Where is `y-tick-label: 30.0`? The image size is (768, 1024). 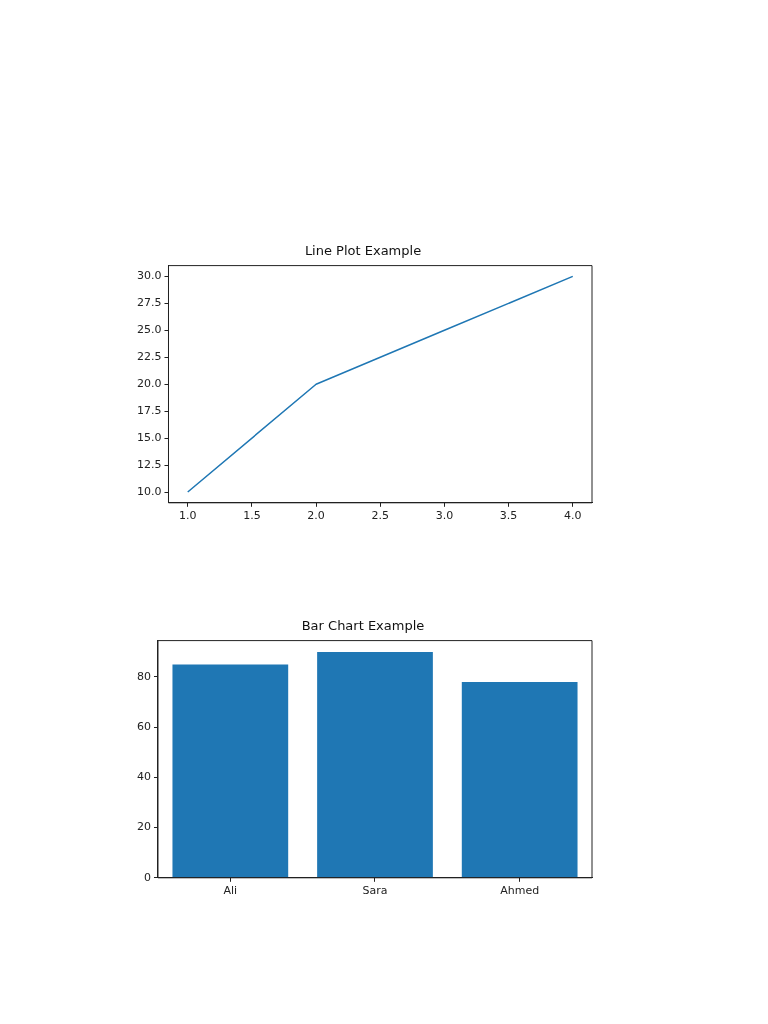 y-tick-label: 30.0 is located at coordinates (149, 276).